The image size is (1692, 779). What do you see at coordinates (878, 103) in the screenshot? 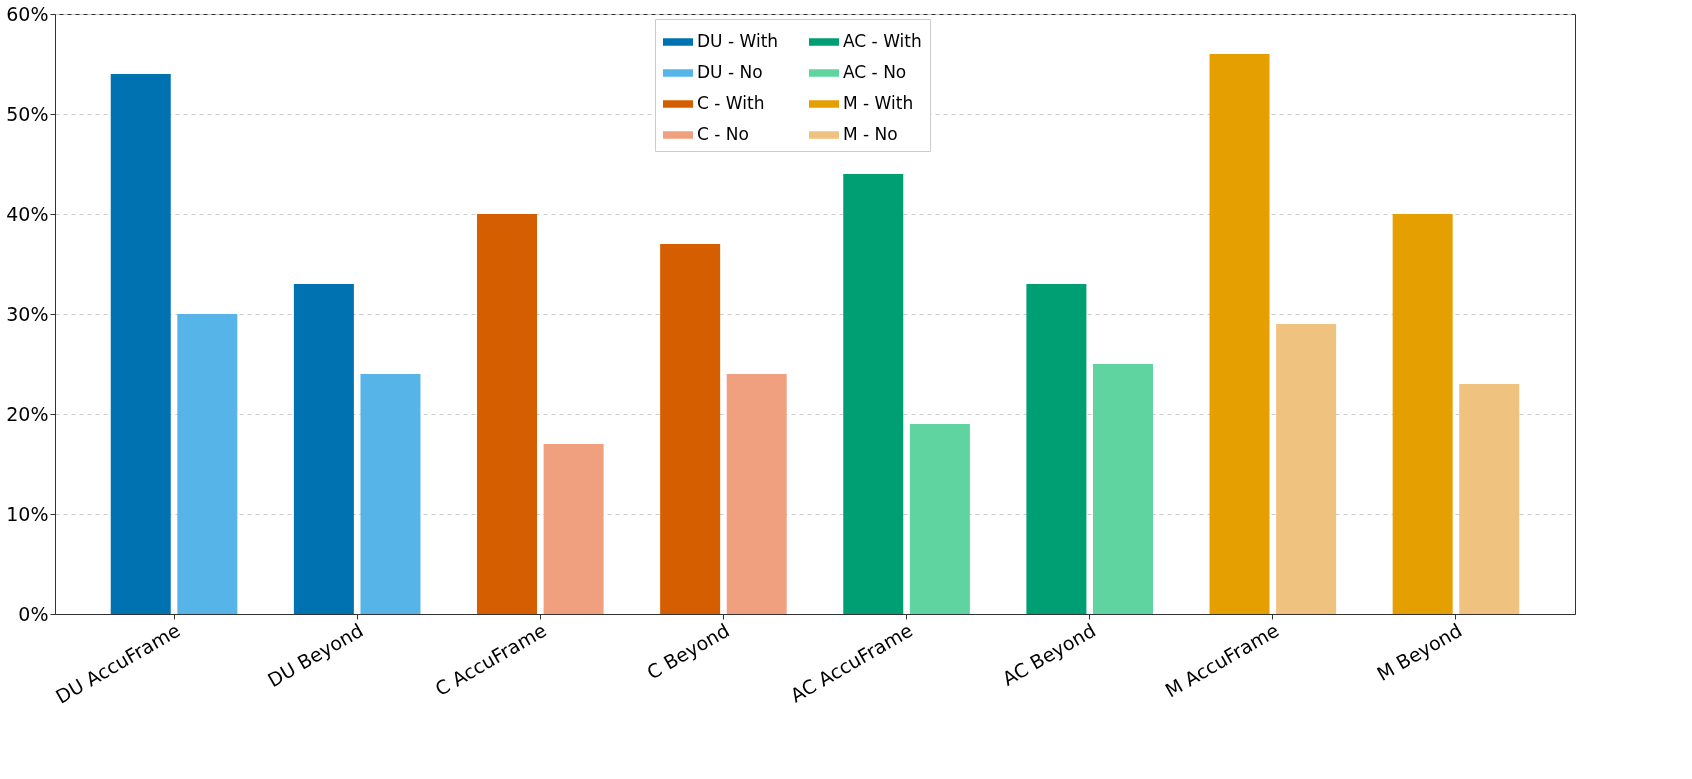
I see `legend-label: M - With` at bounding box center [878, 103].